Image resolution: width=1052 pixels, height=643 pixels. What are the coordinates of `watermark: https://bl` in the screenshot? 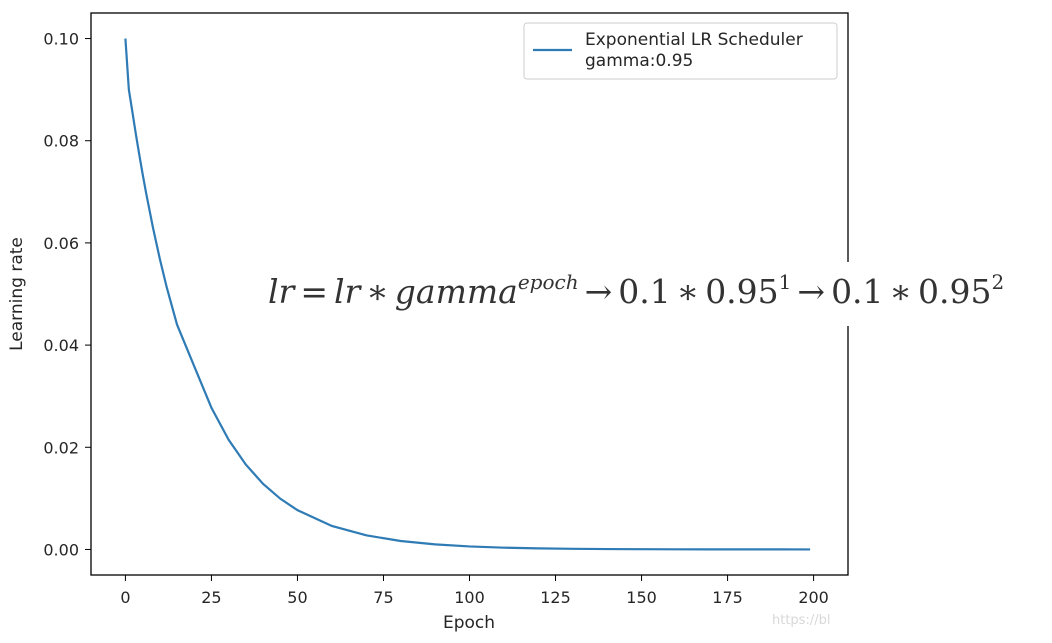 It's located at (801, 620).